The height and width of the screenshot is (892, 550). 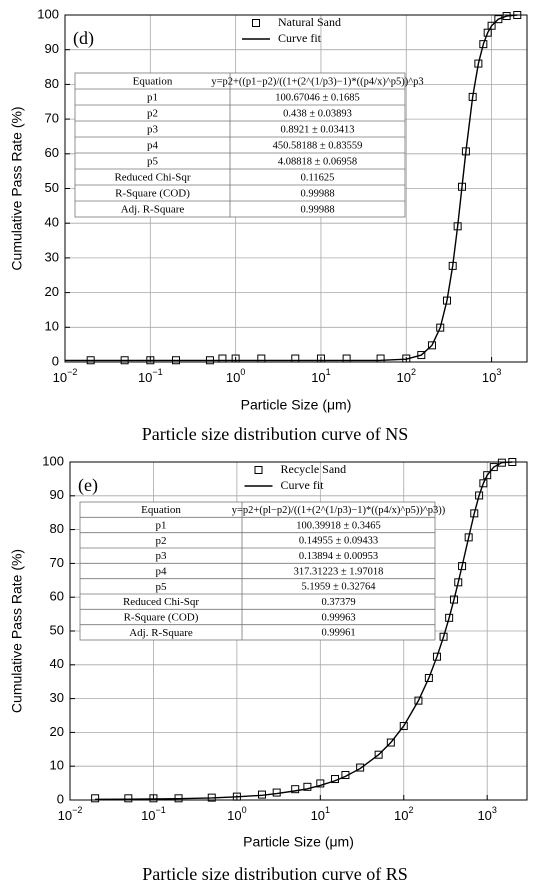 What do you see at coordinates (57, 731) in the screenshot?
I see `y-tick-label: 20` at bounding box center [57, 731].